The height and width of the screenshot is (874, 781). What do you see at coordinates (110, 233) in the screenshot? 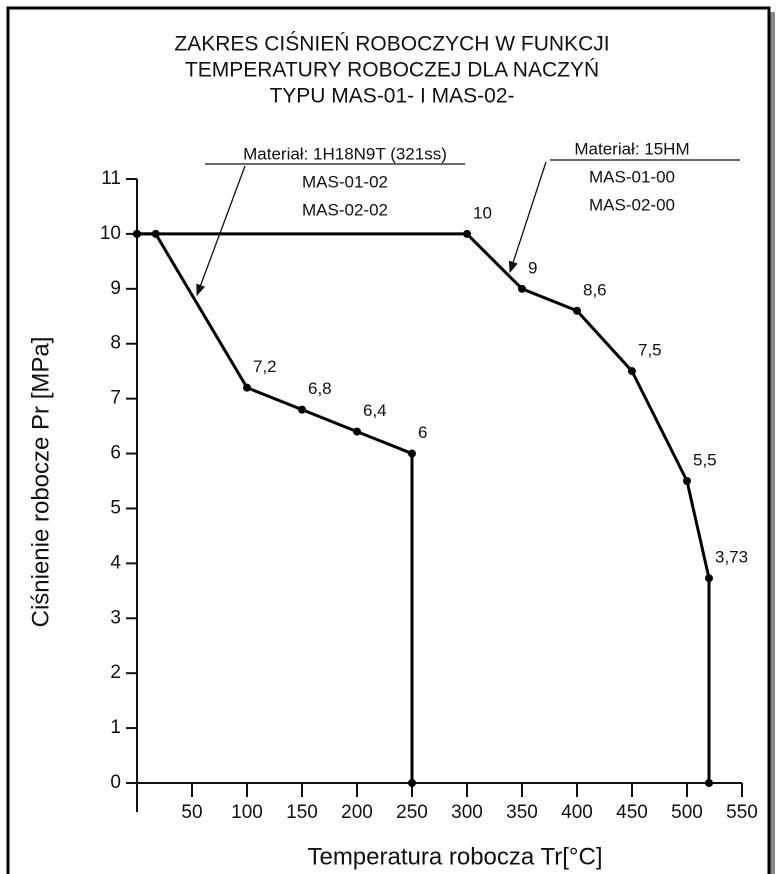
I see `y-tick-label: 10` at bounding box center [110, 233].